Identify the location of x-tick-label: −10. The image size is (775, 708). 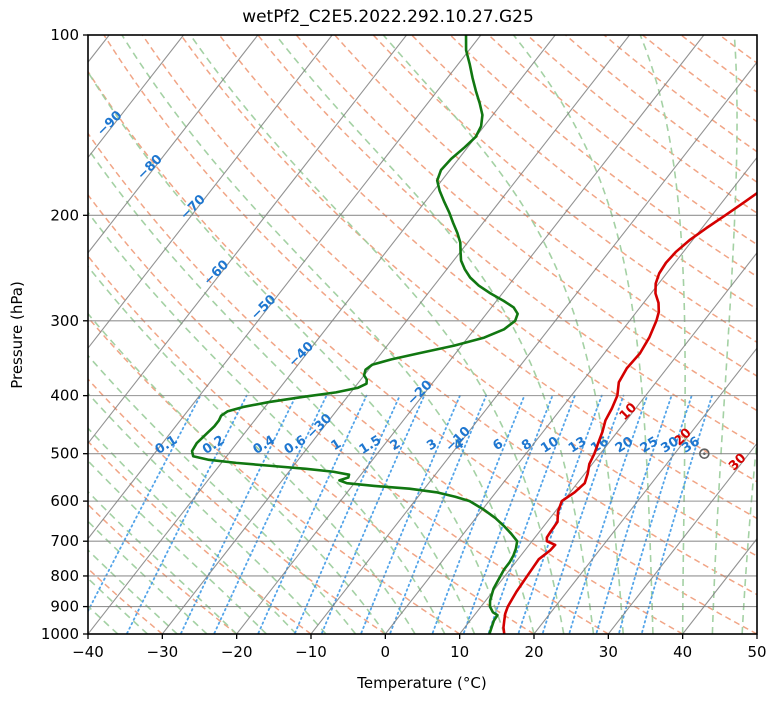
(311, 652).